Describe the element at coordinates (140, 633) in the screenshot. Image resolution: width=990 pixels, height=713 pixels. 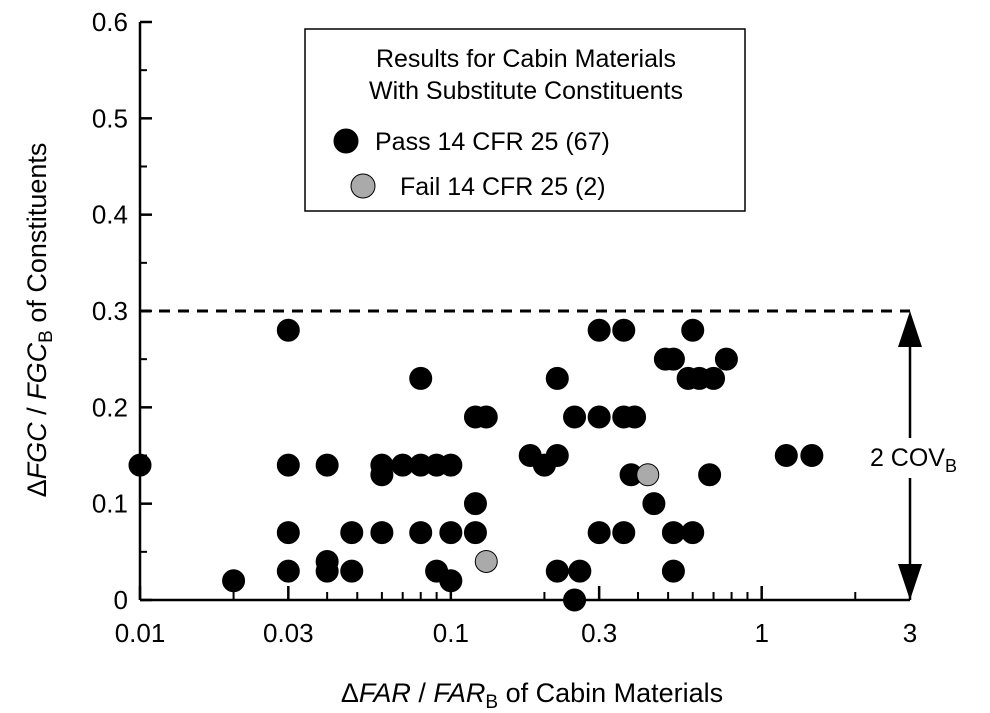
I see `x-tick-label: 0.01` at that location.